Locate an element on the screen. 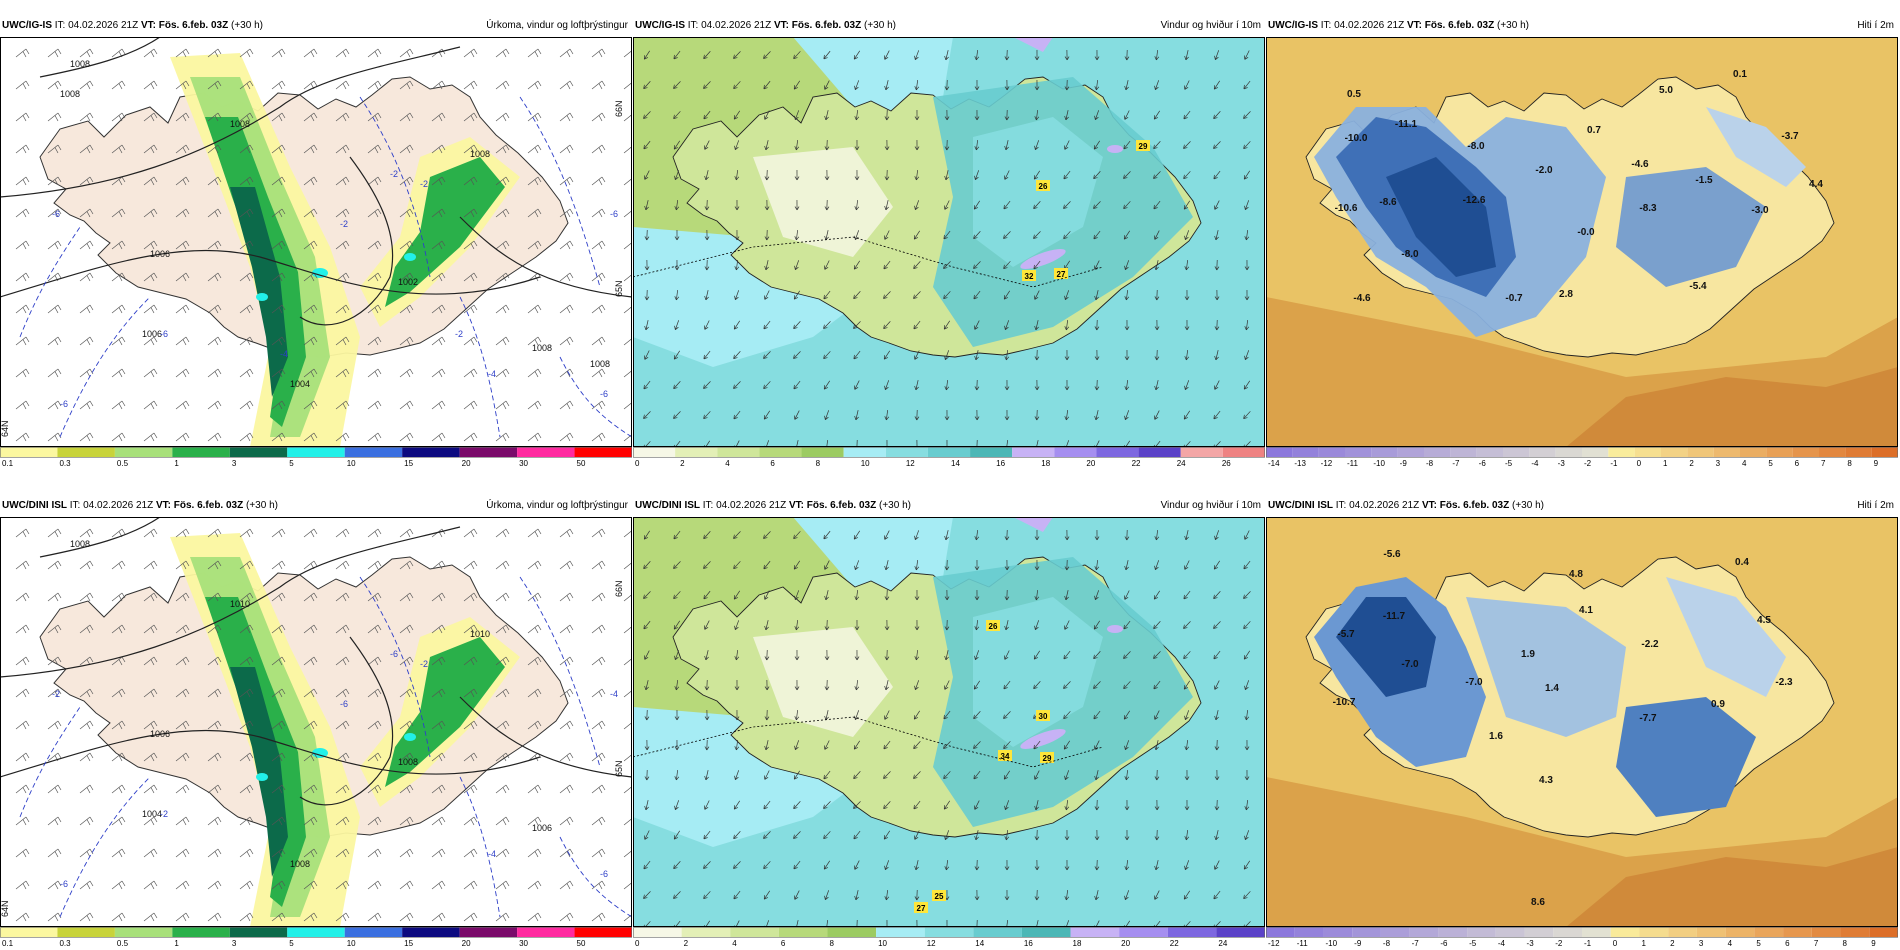 This screenshot has height=950, width=1900. temp-colorbar-tick: -5 is located at coordinates (1509, 463).